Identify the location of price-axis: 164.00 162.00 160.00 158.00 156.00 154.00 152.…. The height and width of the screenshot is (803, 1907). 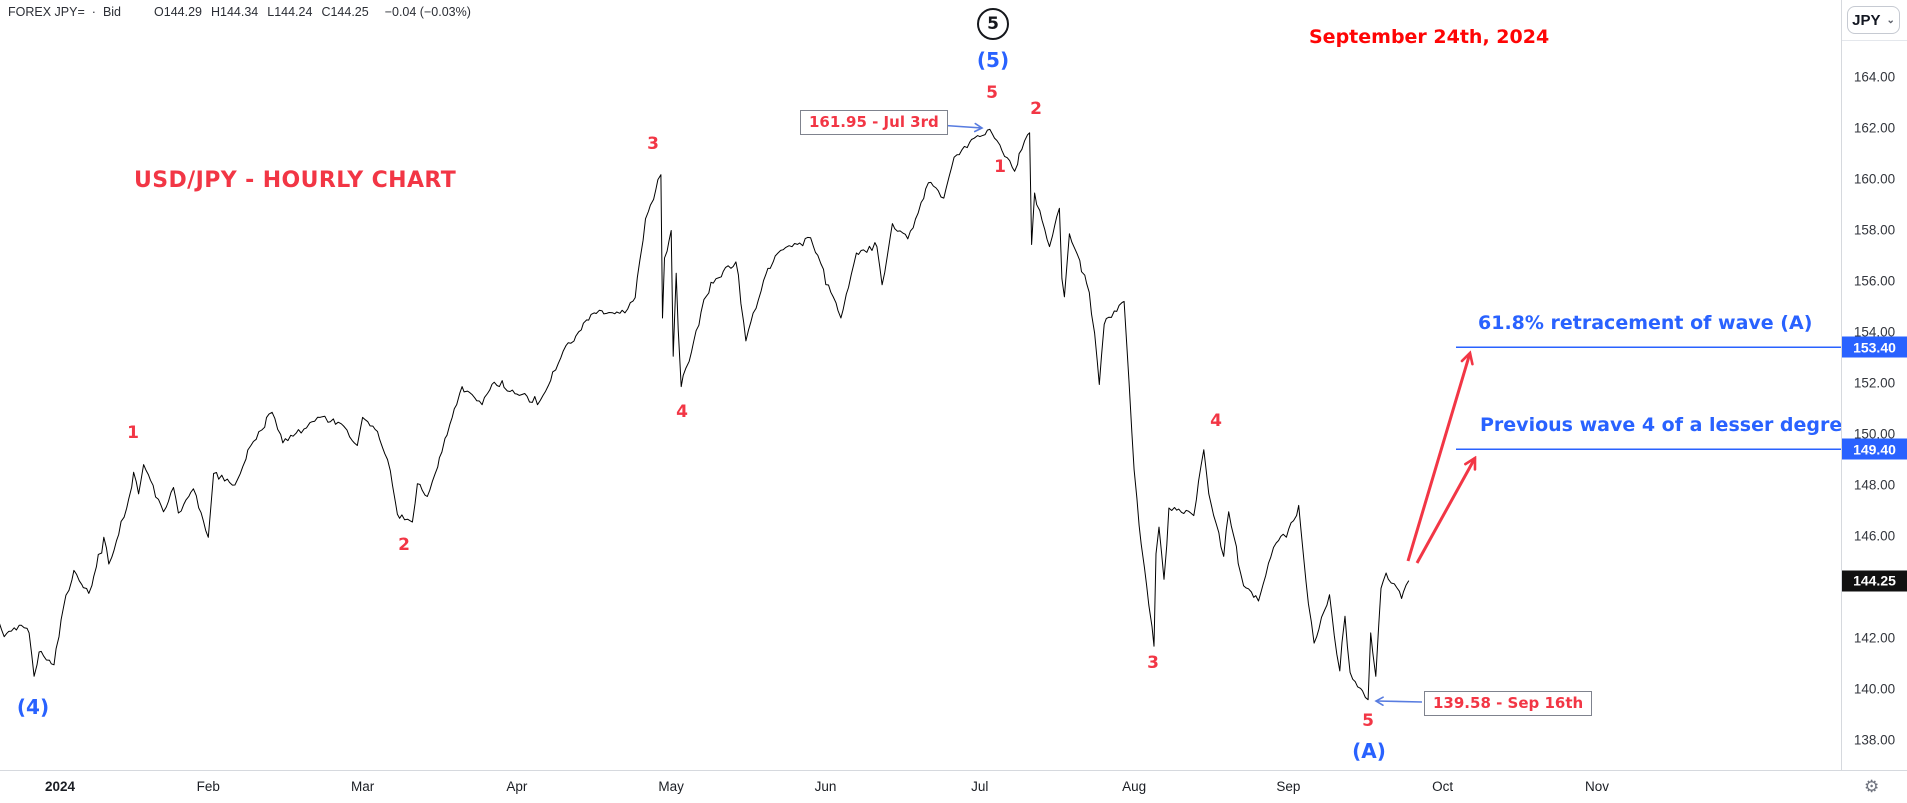
(1874, 385).